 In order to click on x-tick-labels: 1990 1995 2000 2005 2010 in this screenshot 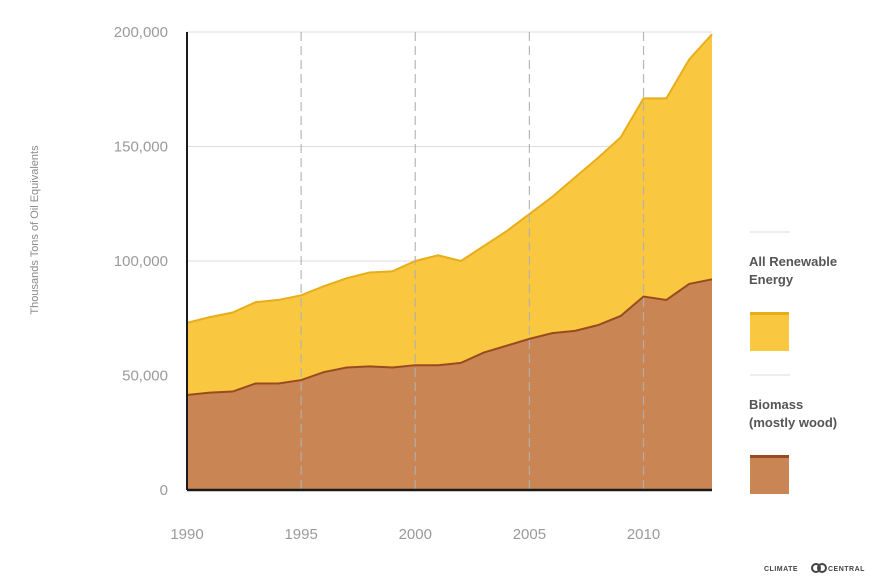, I will do `click(415, 534)`.